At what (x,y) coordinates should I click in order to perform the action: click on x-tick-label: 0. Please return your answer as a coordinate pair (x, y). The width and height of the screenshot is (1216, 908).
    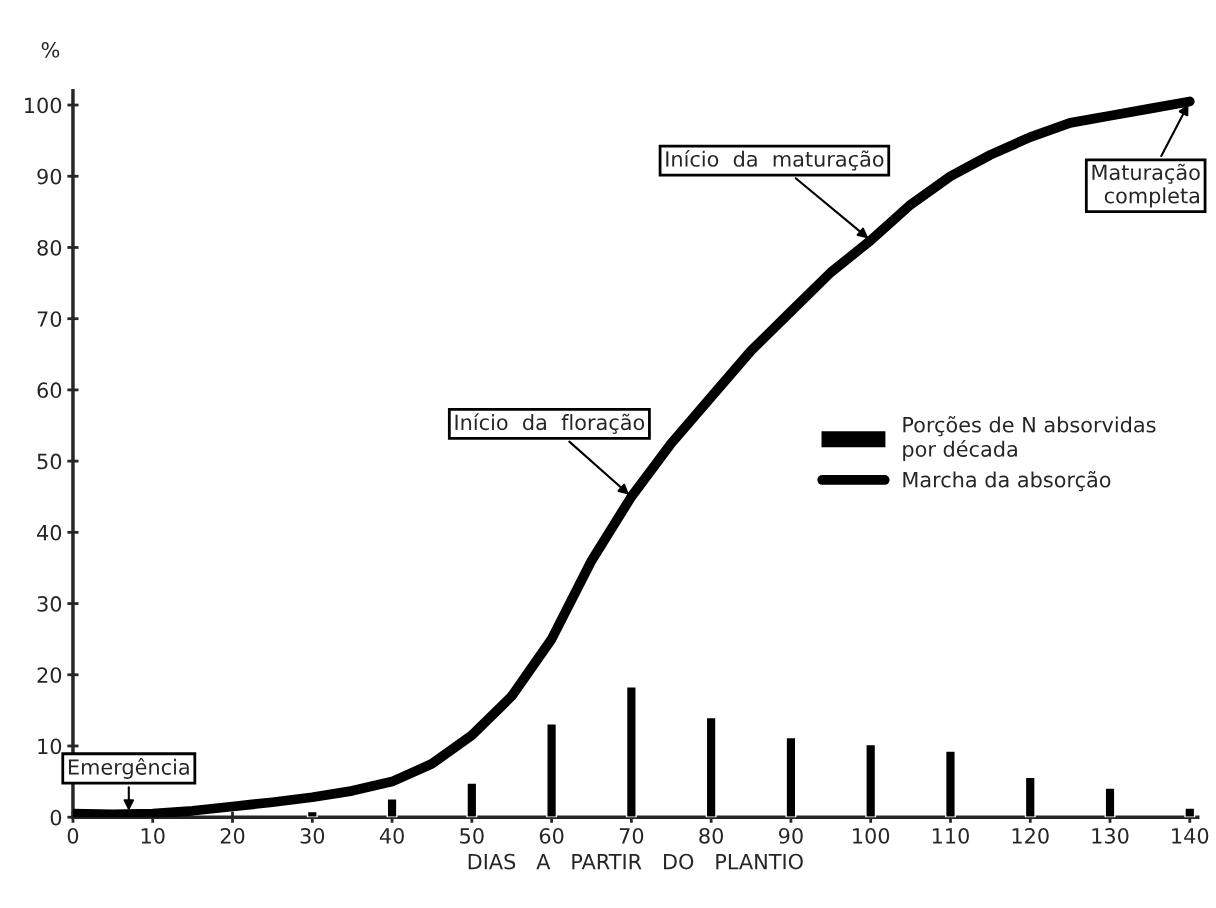
    Looking at the image, I should click on (73, 835).